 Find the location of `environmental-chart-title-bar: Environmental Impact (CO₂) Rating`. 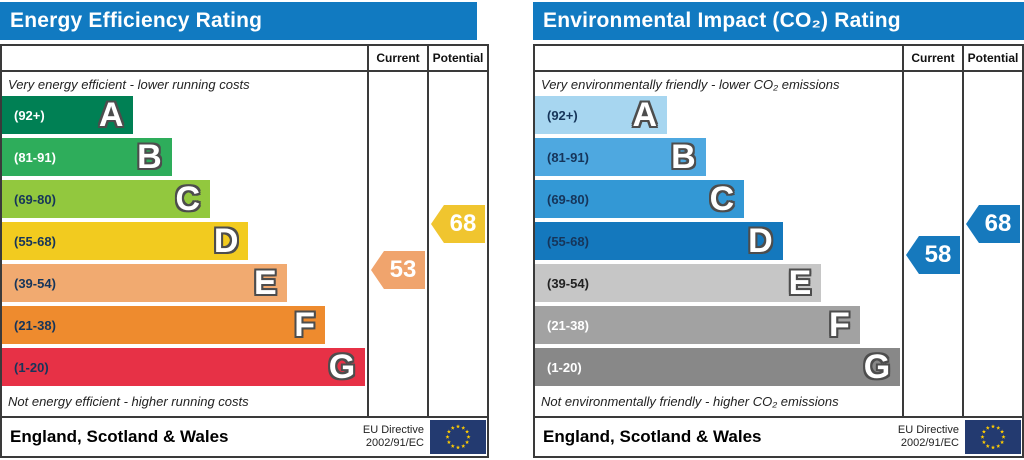

environmental-chart-title-bar: Environmental Impact (CO₂) Rating is located at coordinates (778, 21).